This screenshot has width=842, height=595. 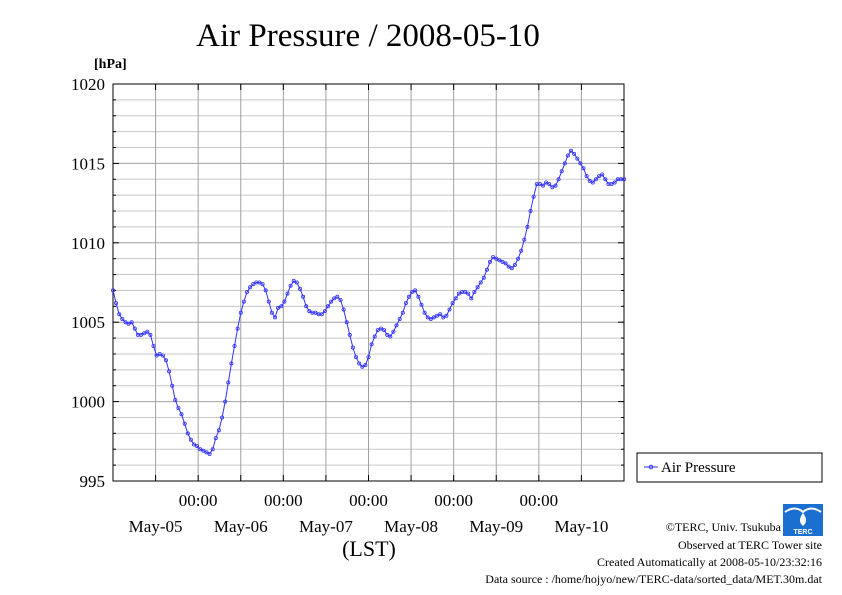 I want to click on legend-marker, so click(x=651, y=467).